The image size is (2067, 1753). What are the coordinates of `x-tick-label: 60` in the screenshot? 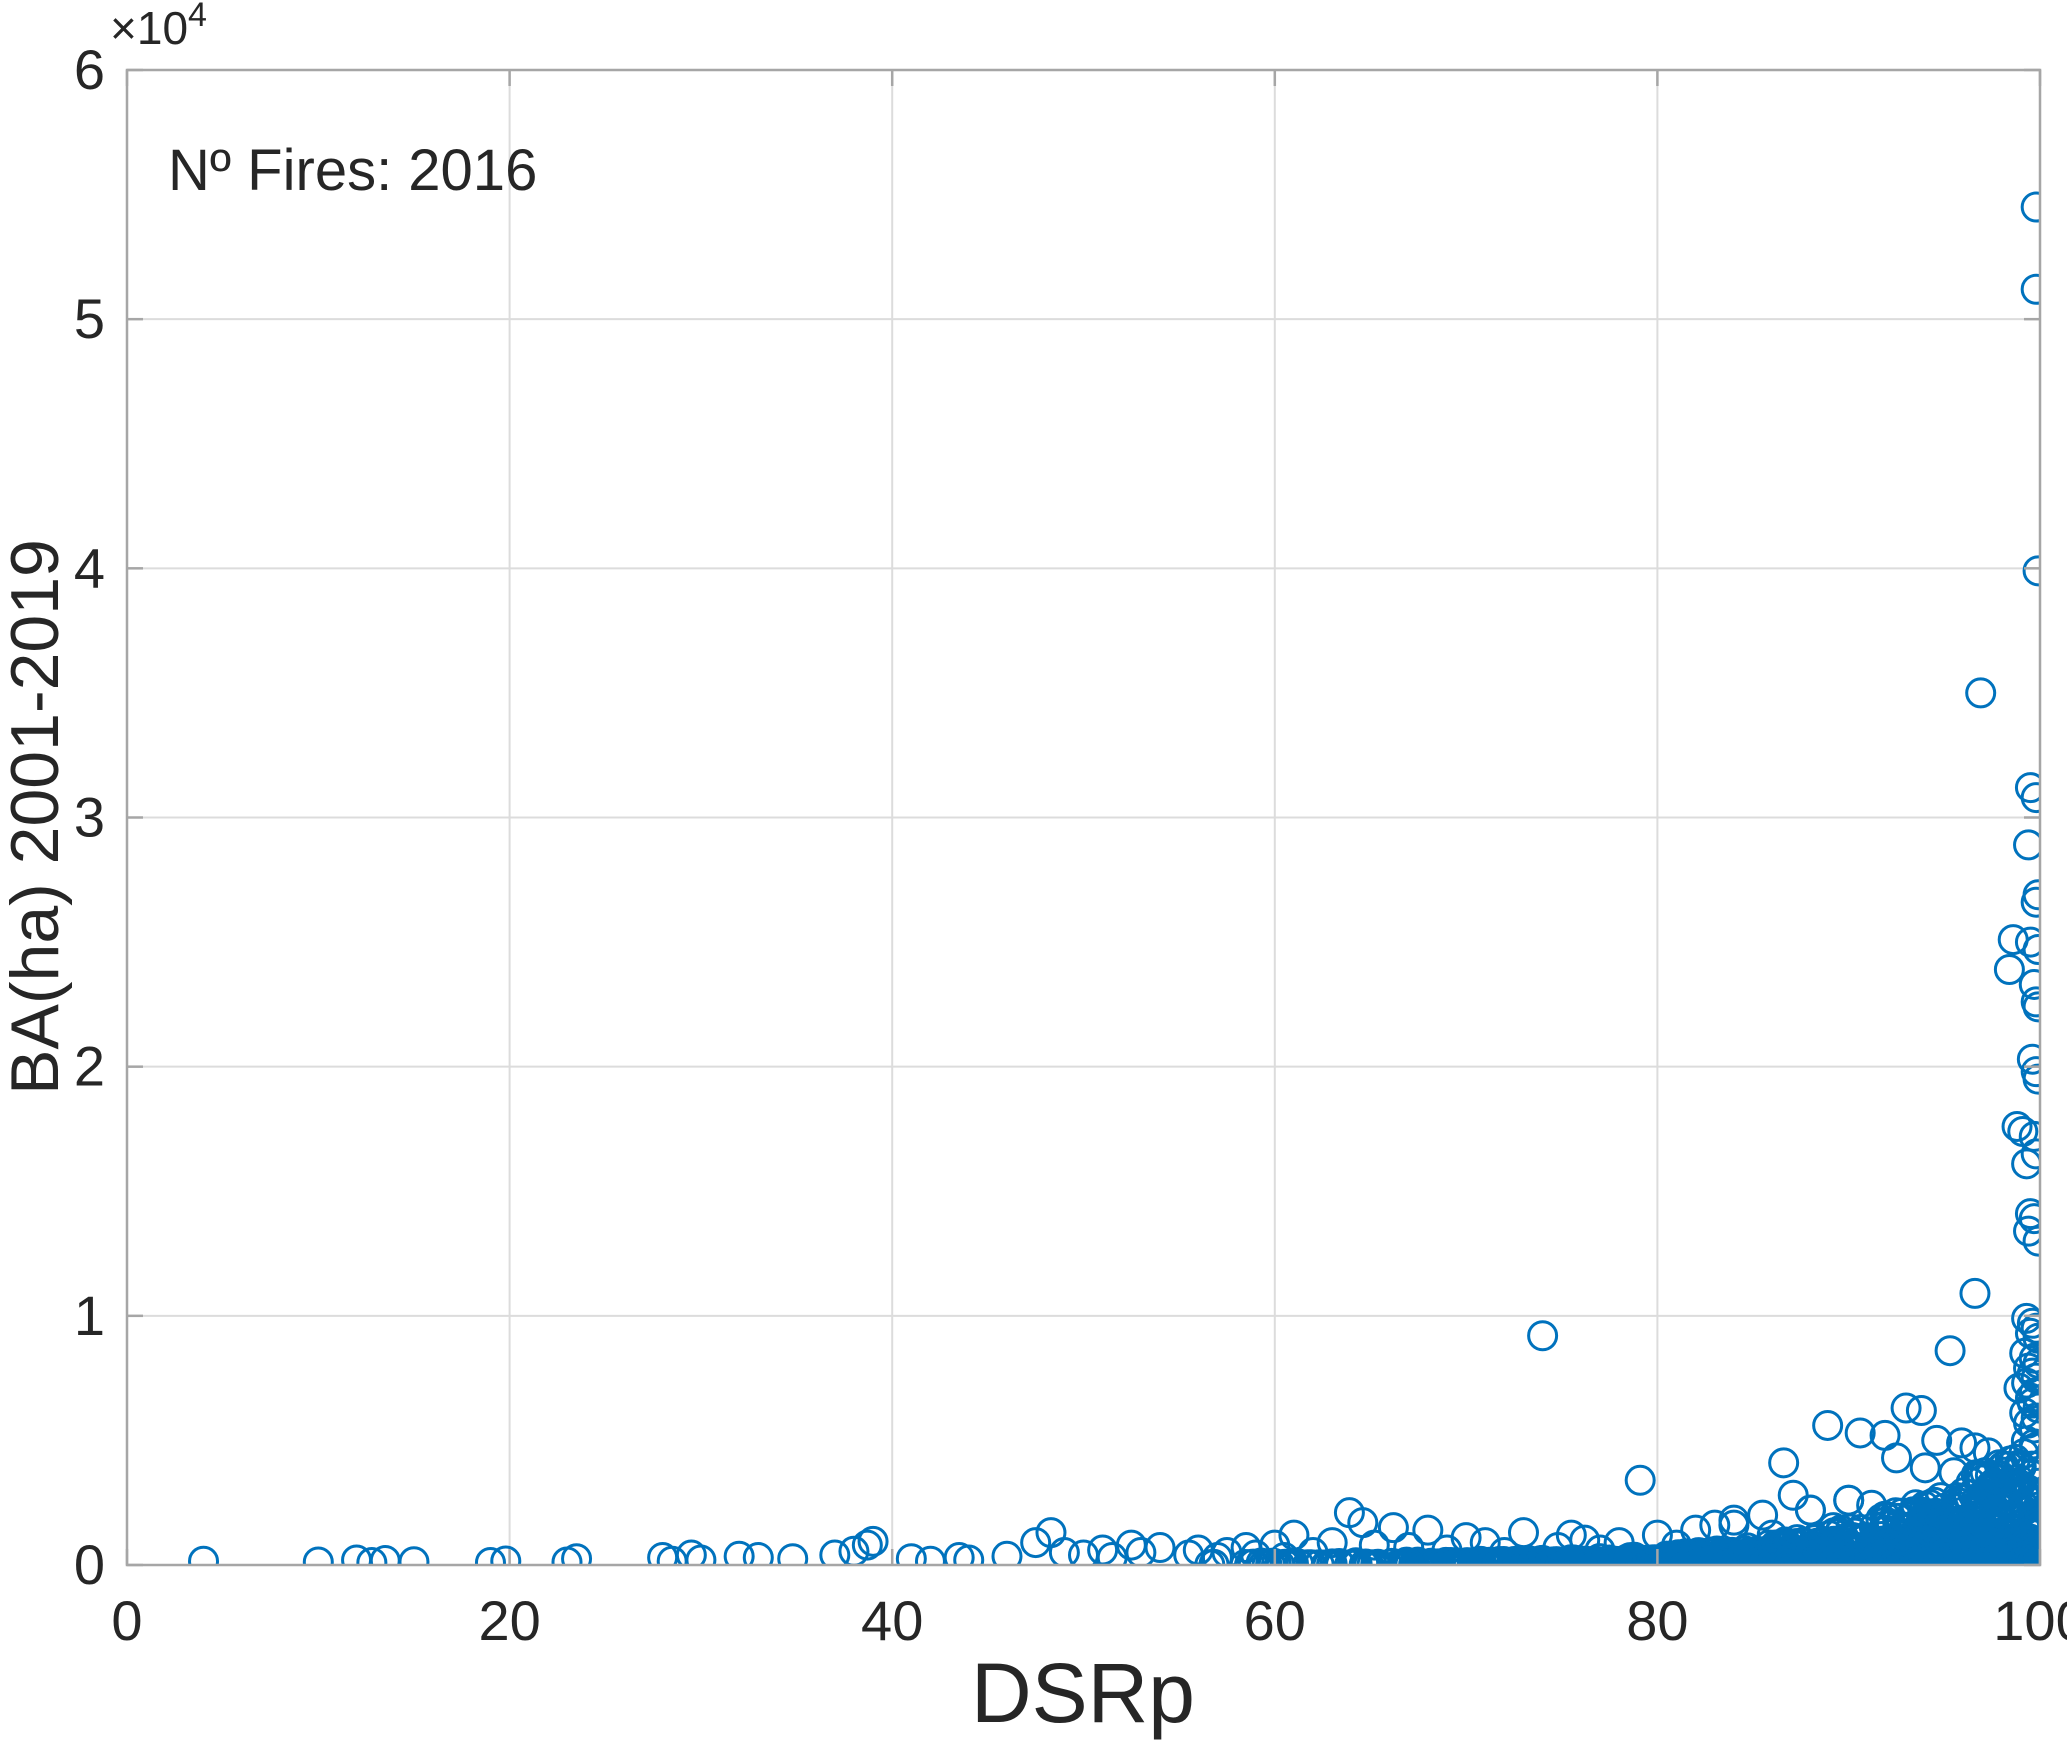 It's located at (1275, 1620).